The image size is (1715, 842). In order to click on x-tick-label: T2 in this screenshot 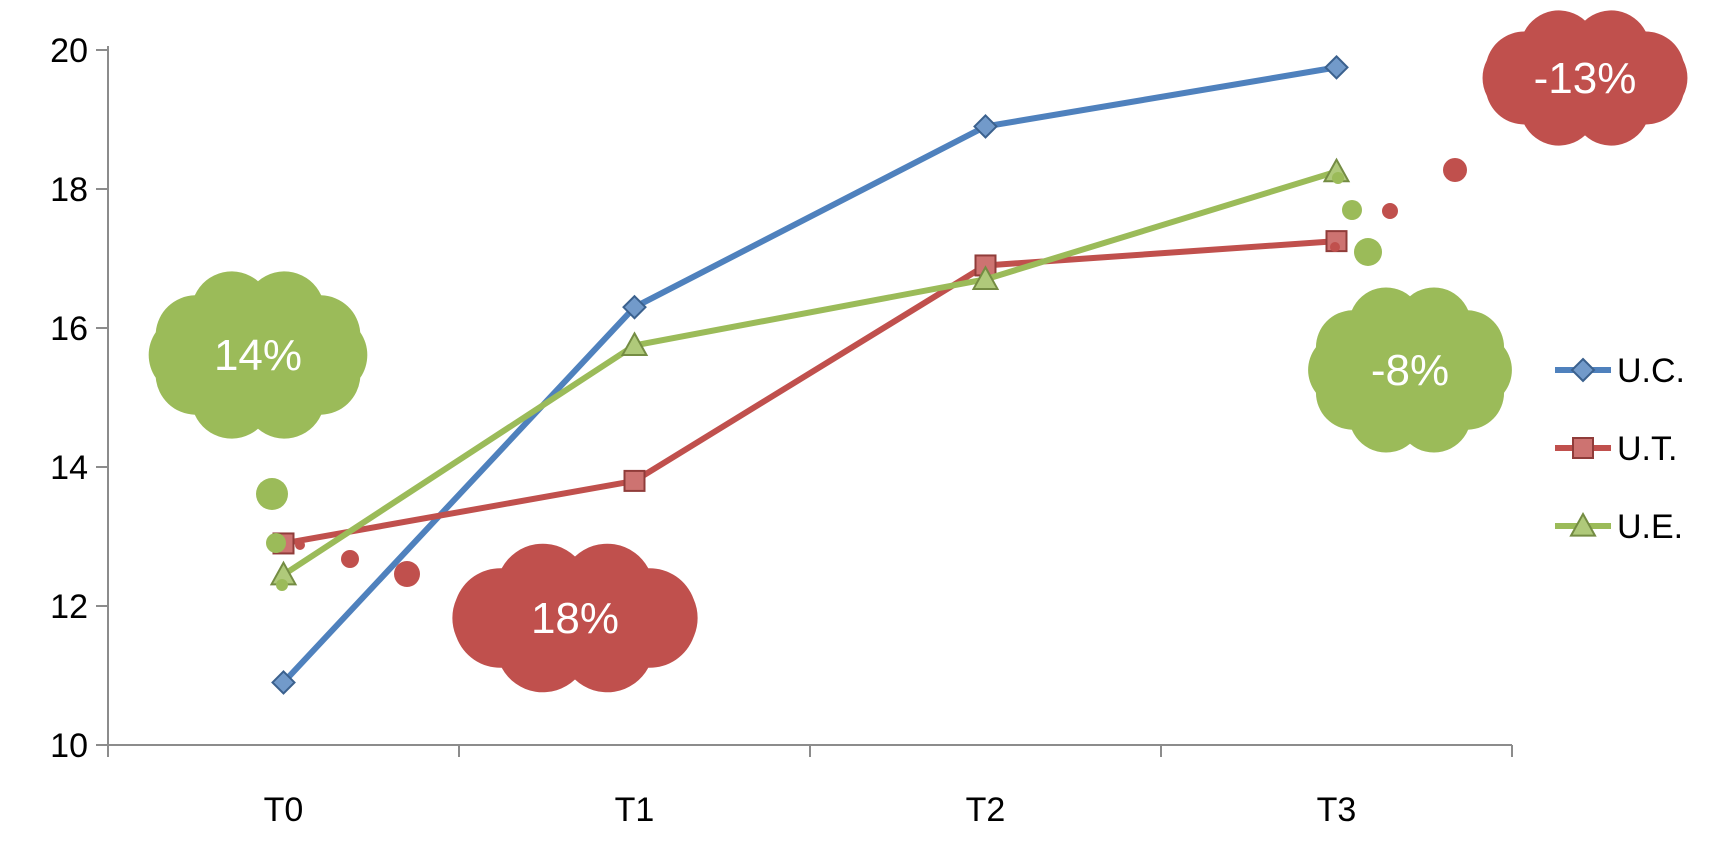, I will do `click(986, 810)`.